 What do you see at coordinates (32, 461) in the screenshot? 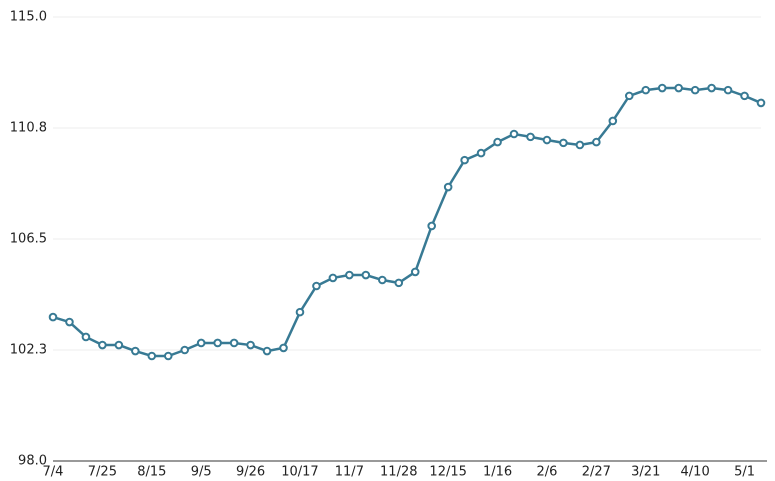
I see `y-tick-label: 98.0` at bounding box center [32, 461].